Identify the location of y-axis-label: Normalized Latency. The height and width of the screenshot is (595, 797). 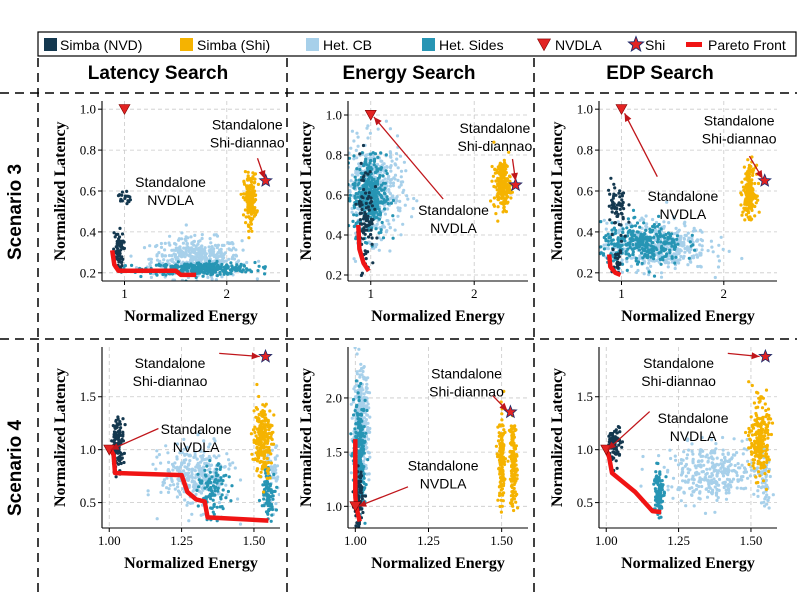
(60, 190).